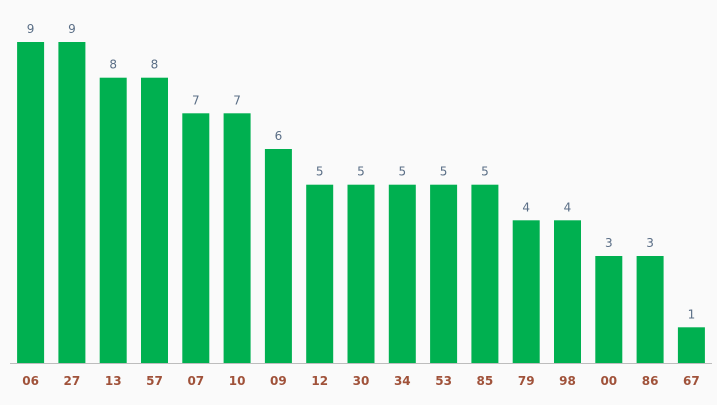 The image size is (717, 405). What do you see at coordinates (319, 381) in the screenshot?
I see `category-label-12: 12` at bounding box center [319, 381].